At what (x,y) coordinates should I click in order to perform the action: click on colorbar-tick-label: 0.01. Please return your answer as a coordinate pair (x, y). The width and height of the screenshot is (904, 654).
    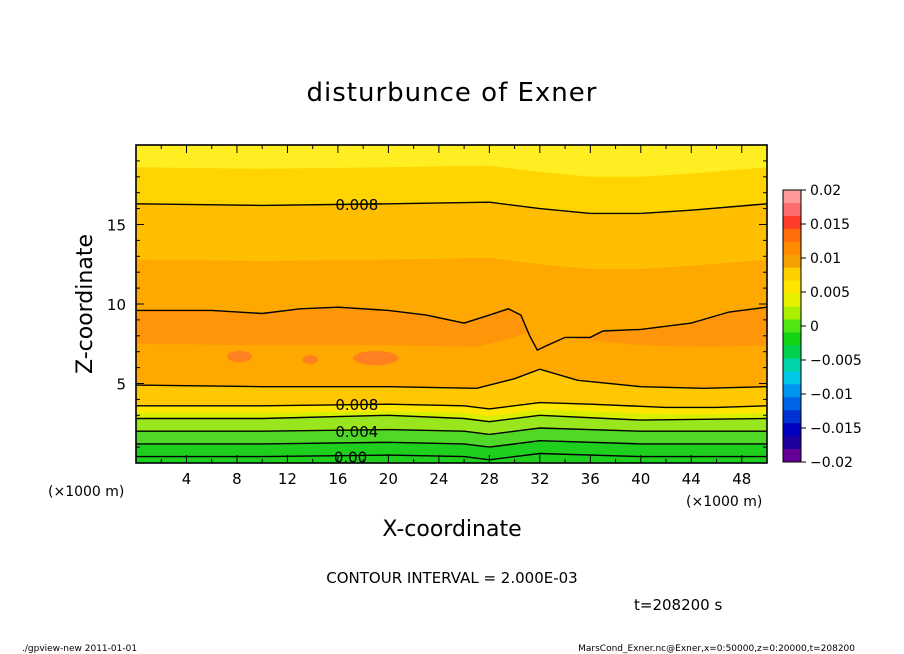
    Looking at the image, I should click on (825, 259).